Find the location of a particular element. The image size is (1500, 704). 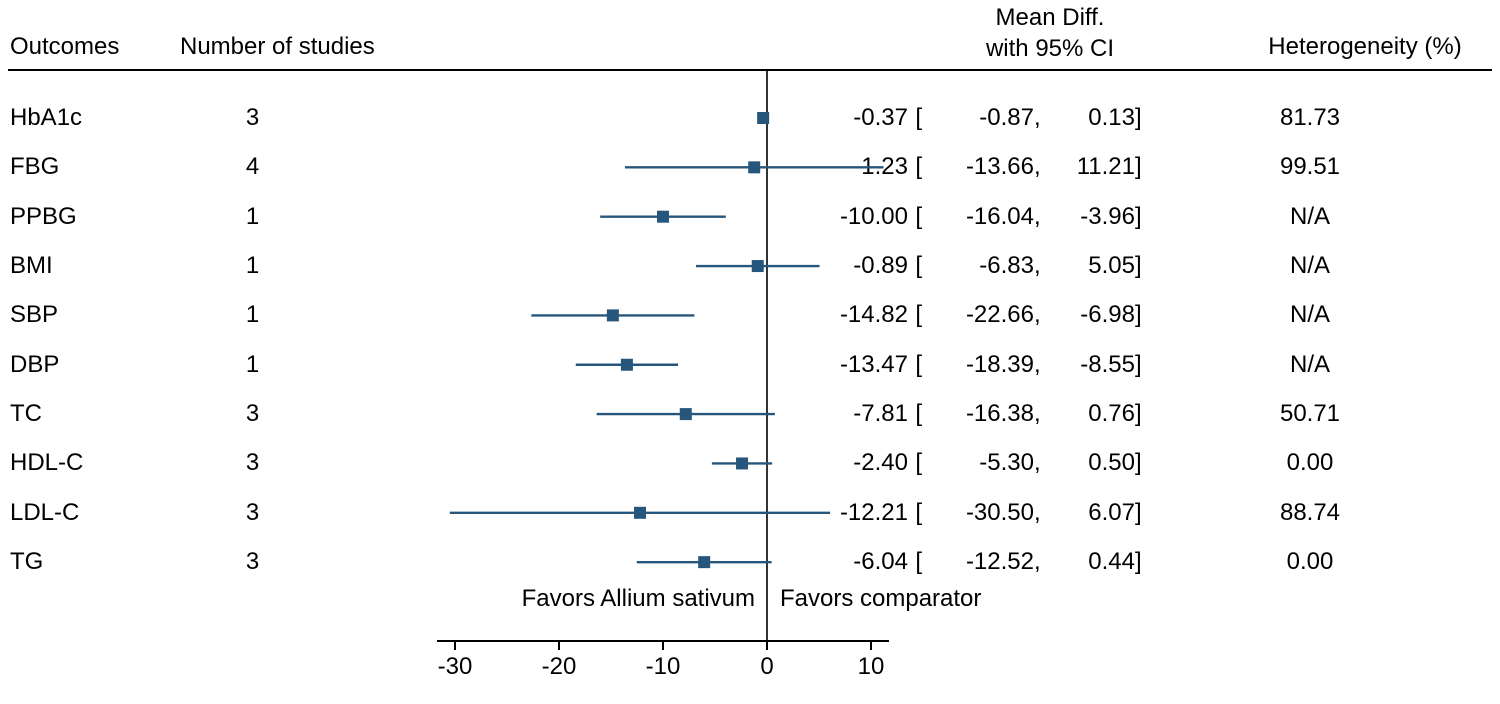

ci-low-value: -18.39 is located at coordinates (999, 364).